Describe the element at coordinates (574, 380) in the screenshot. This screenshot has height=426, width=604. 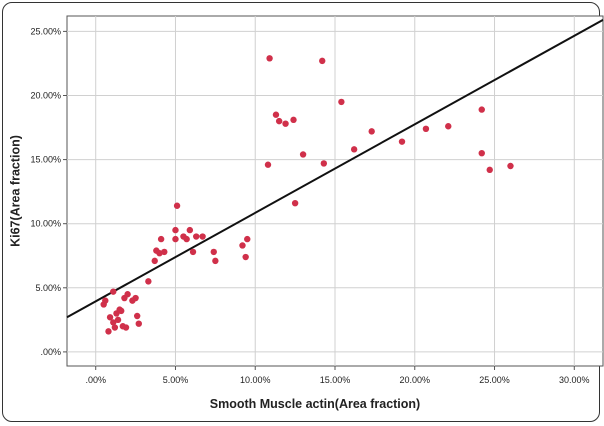
I see `x-tick-label: 30.00%` at that location.